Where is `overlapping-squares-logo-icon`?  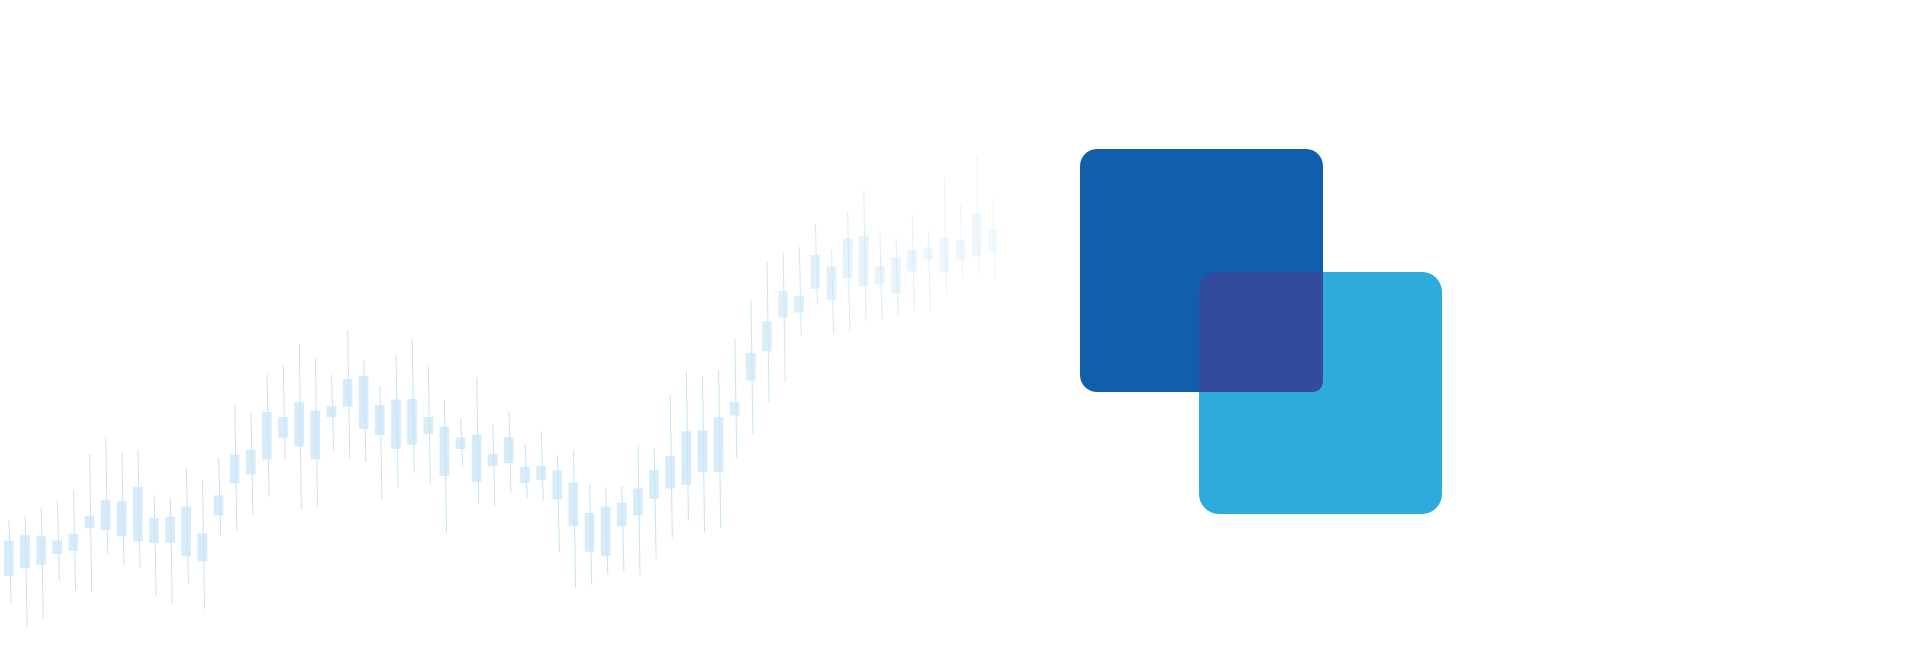 overlapping-squares-logo-icon is located at coordinates (1261, 331).